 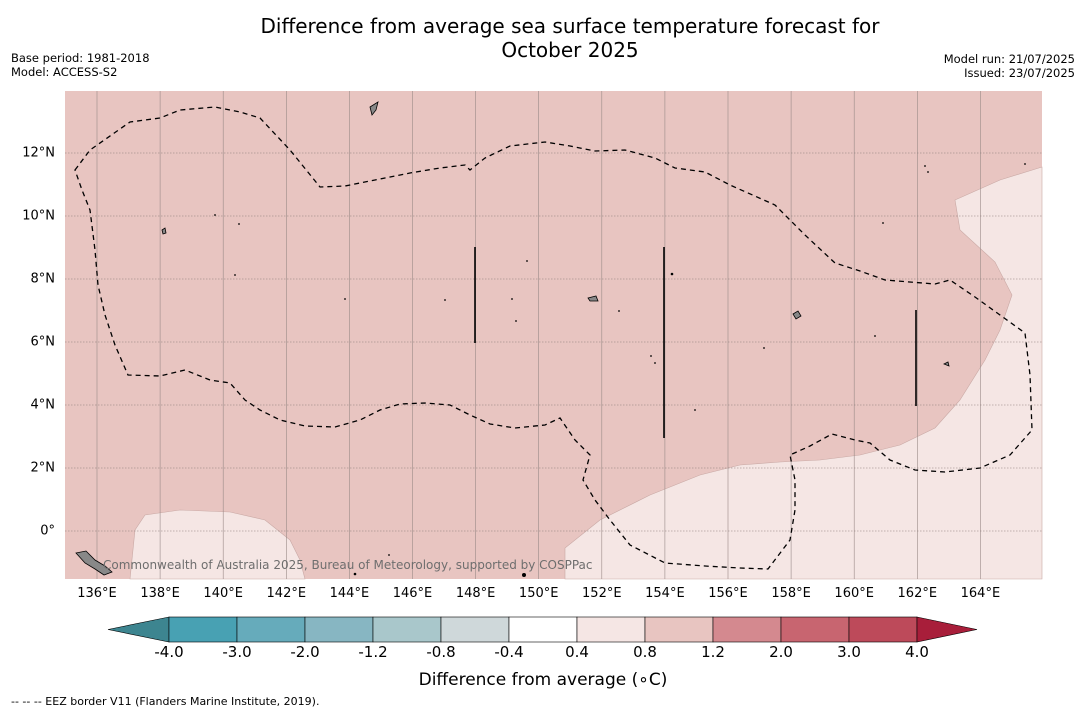 What do you see at coordinates (538, 593) in the screenshot?
I see `x-tick-label: 150°E` at bounding box center [538, 593].